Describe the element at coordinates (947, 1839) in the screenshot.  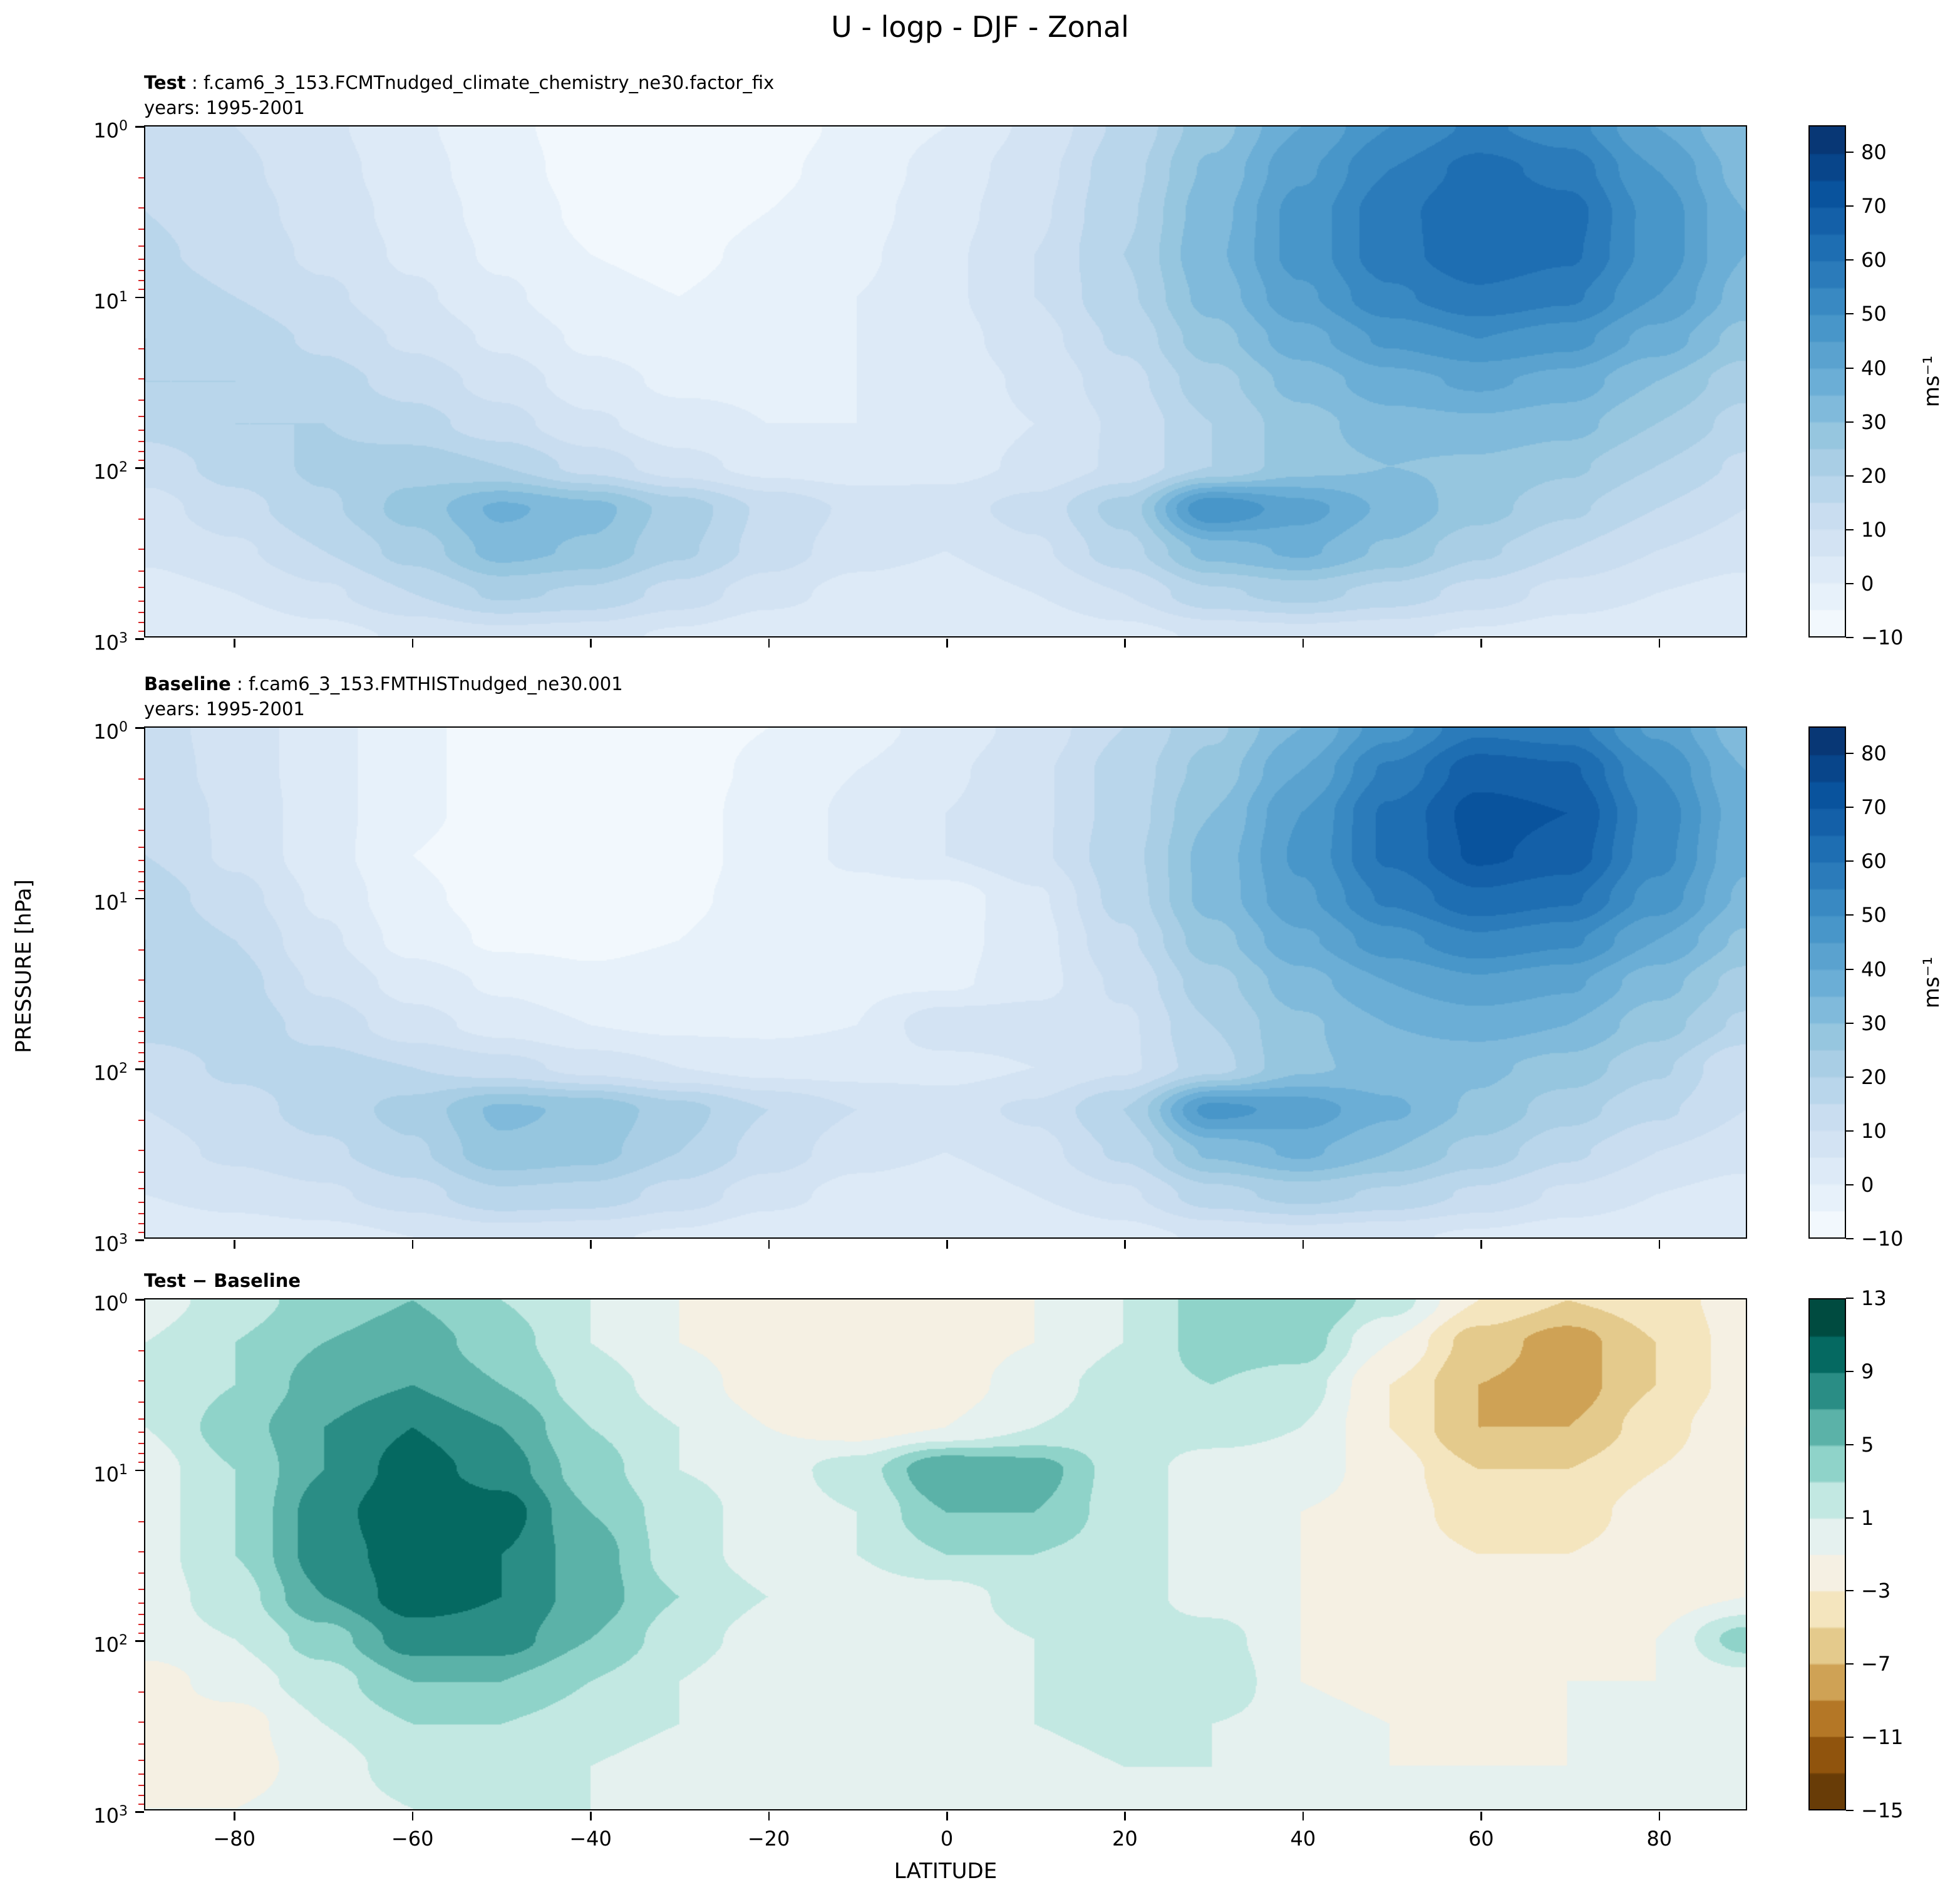
I see `x-tick-label: 0` at that location.